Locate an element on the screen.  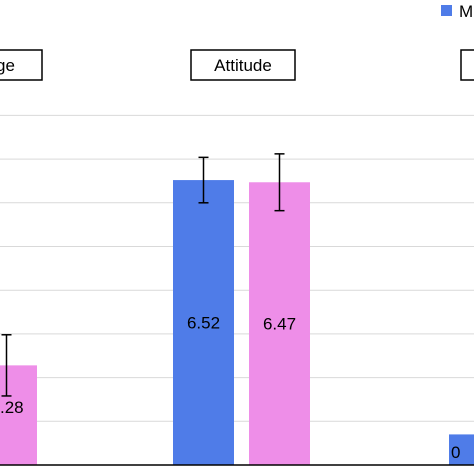
bar-value-label: 6.47 is located at coordinates (279, 324).